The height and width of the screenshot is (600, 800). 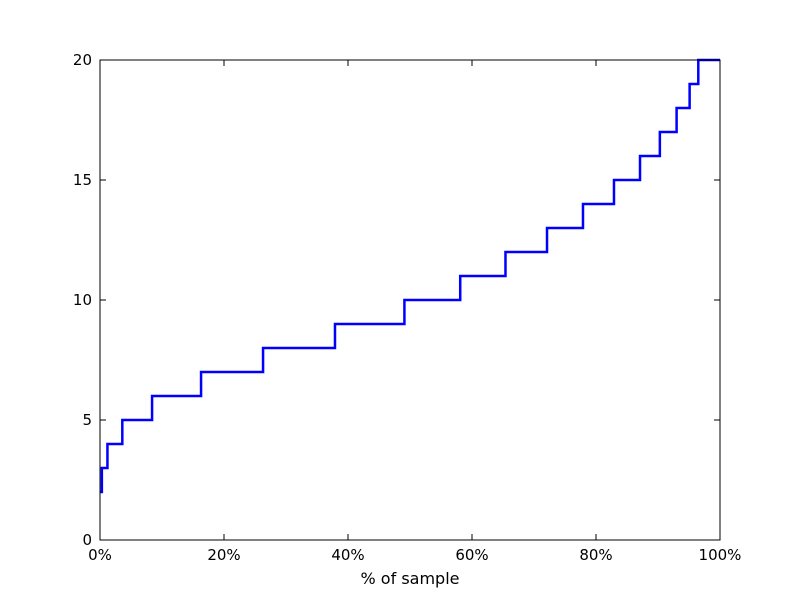 What do you see at coordinates (87, 420) in the screenshot?
I see `y-tick-label: 5` at bounding box center [87, 420].